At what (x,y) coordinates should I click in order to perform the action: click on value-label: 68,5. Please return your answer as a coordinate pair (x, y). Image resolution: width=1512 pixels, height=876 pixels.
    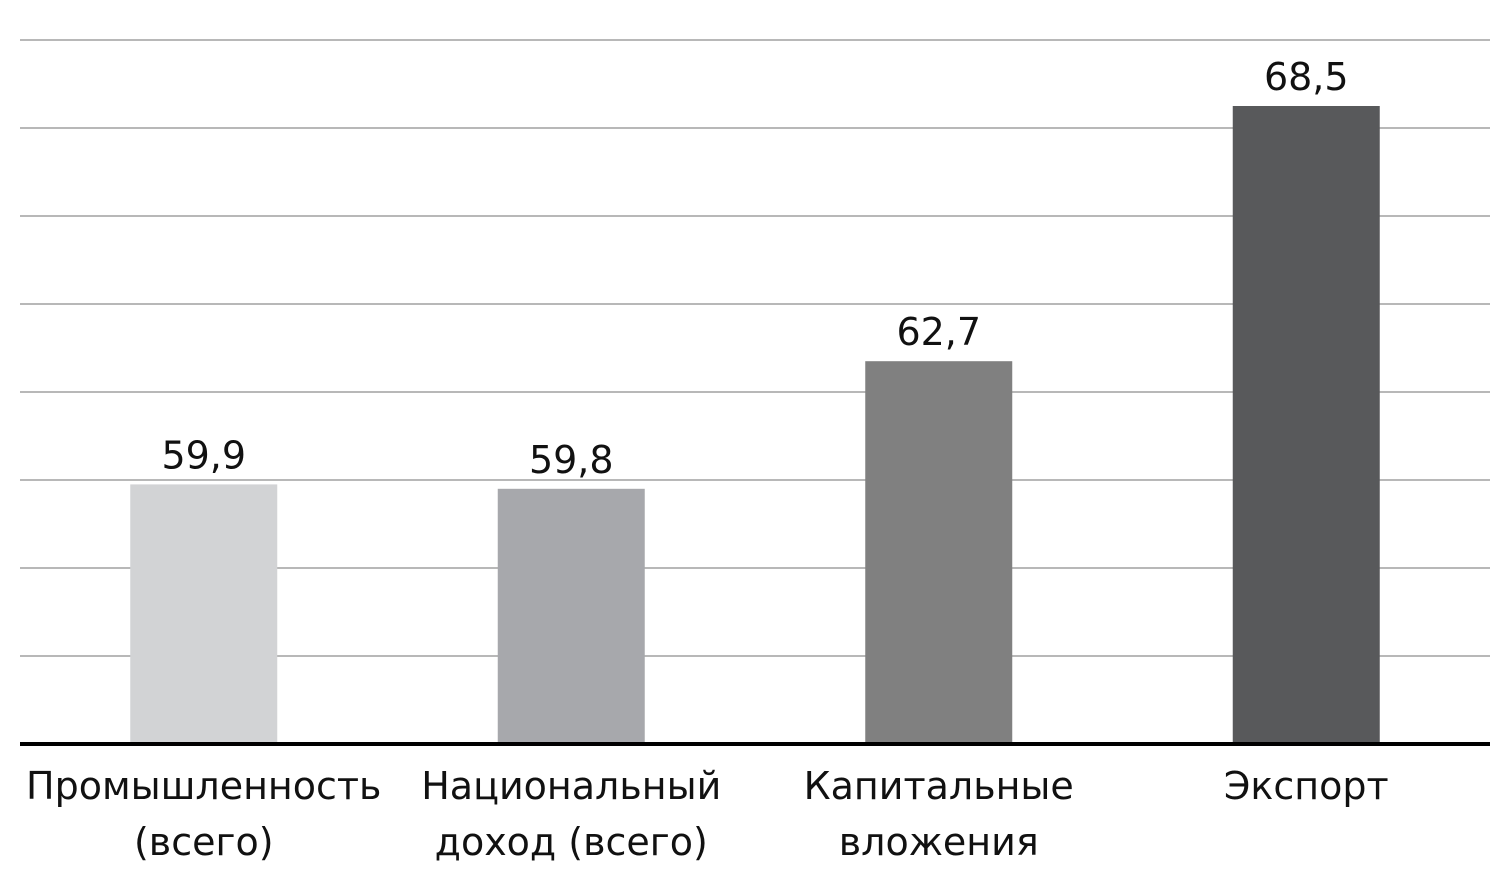
    Looking at the image, I should click on (1306, 77).